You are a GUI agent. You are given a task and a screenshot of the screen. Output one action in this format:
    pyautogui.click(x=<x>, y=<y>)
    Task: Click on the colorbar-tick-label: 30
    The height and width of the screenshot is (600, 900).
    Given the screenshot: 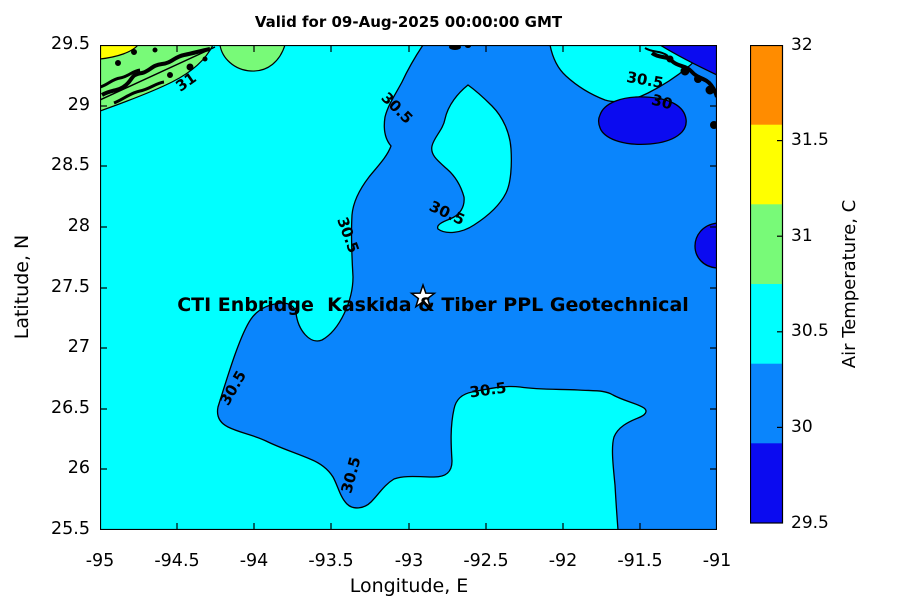 What is the action you would take?
    pyautogui.click(x=802, y=427)
    